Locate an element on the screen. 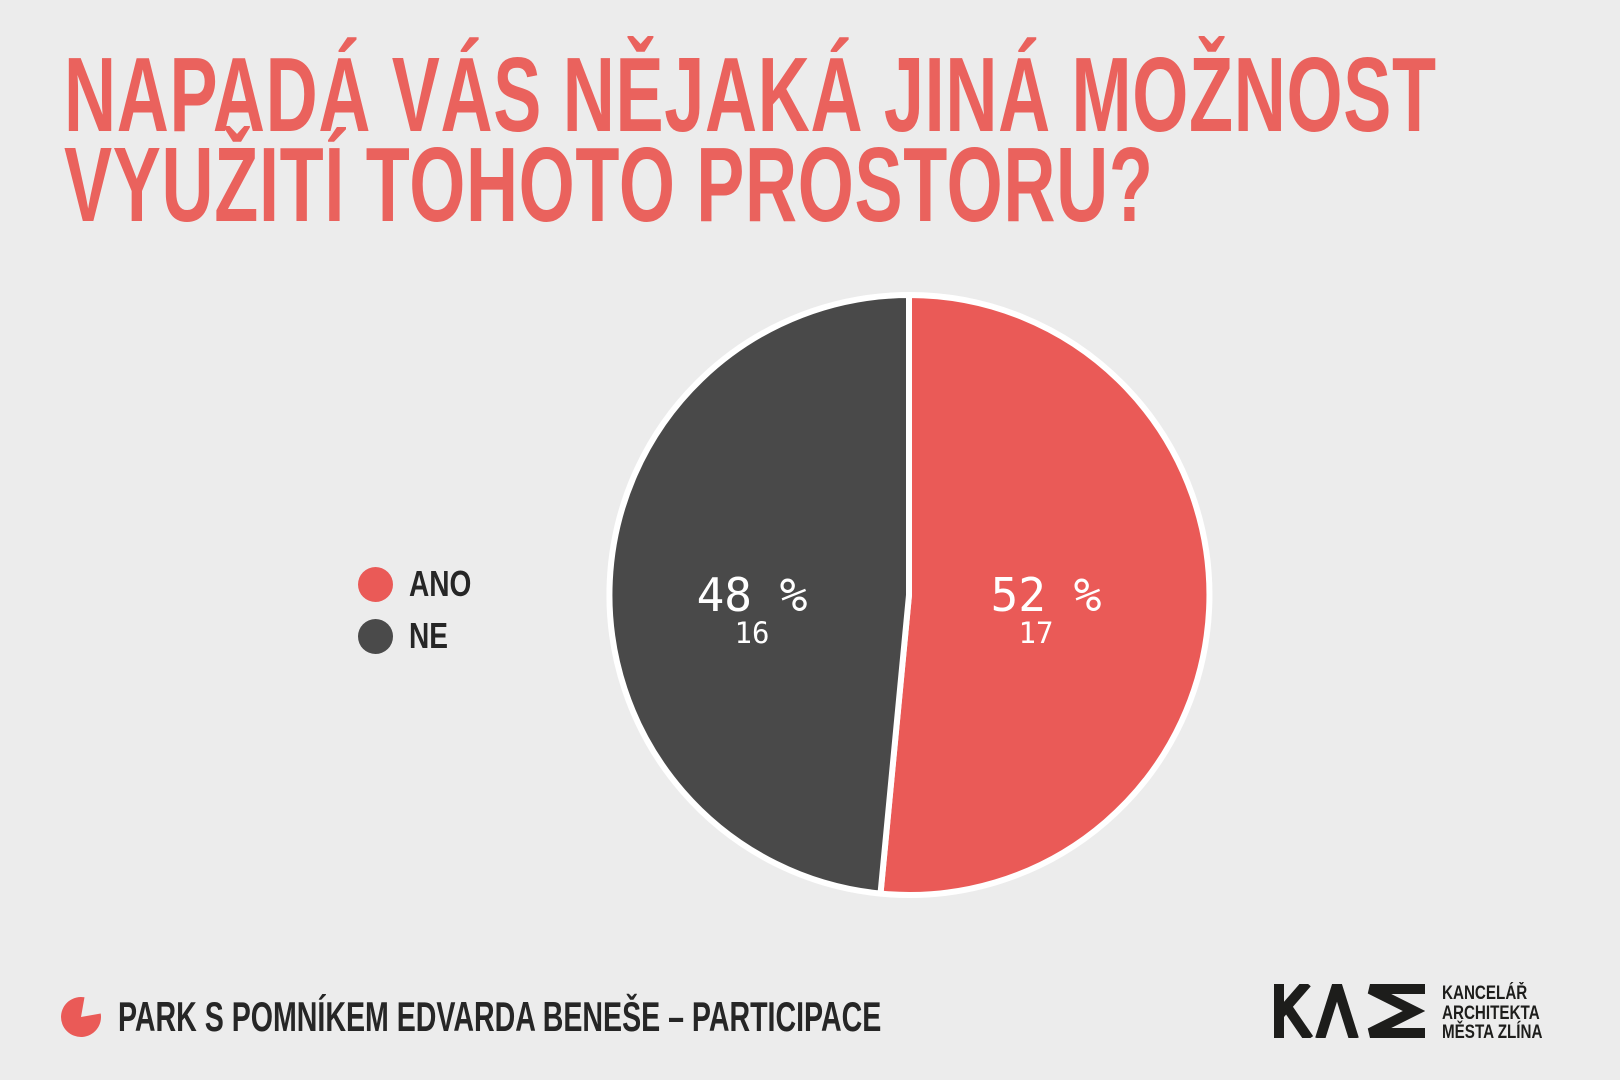 The height and width of the screenshot is (1080, 1620). pie-slice-ne is located at coordinates (759, 594).